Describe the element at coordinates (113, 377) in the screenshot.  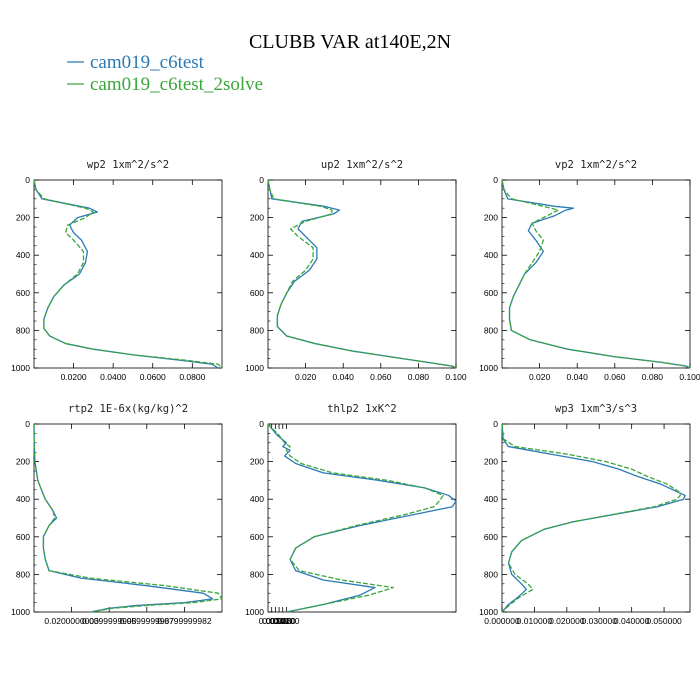
I see `x-tick-label: 0.0400` at that location.